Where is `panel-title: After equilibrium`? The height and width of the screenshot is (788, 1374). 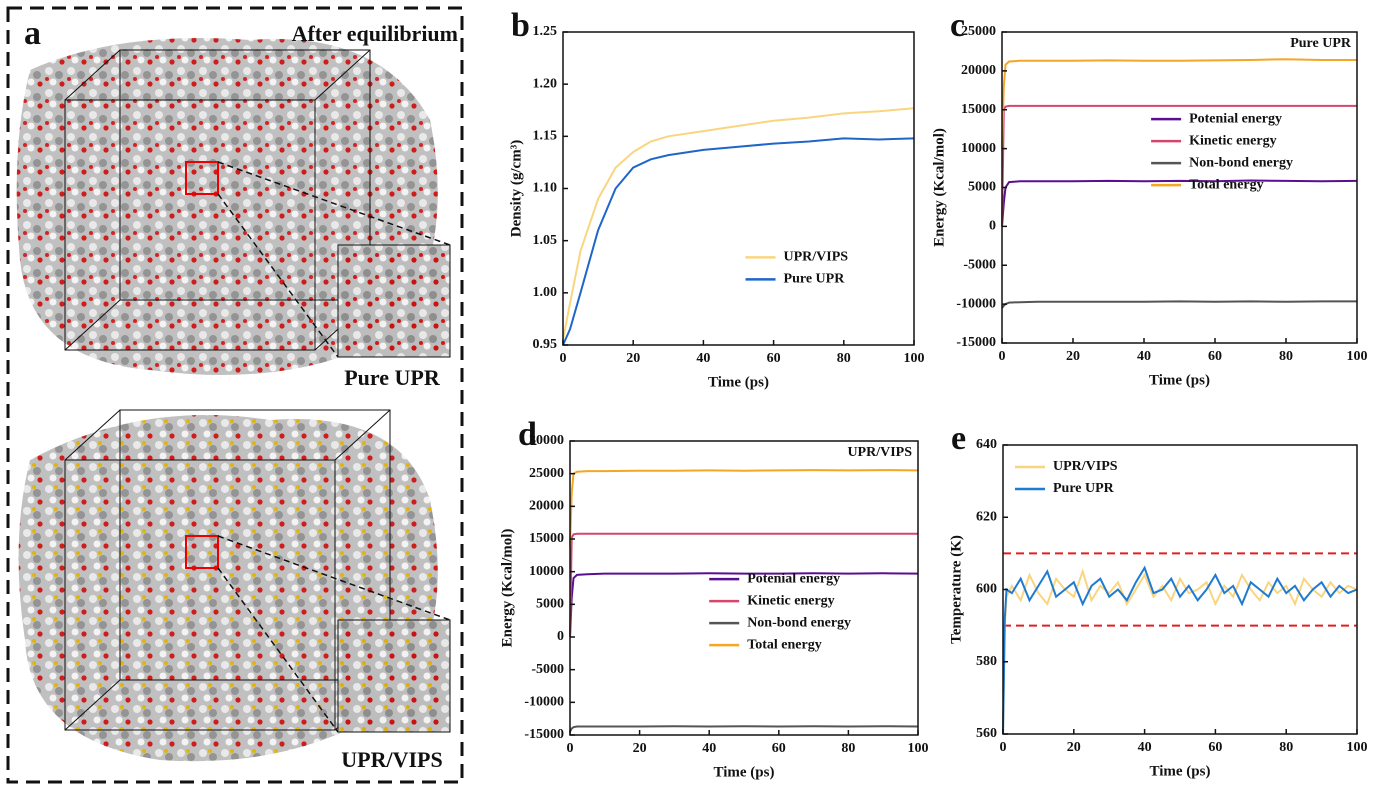
panel-title: After equilibrium is located at coordinates (375, 33).